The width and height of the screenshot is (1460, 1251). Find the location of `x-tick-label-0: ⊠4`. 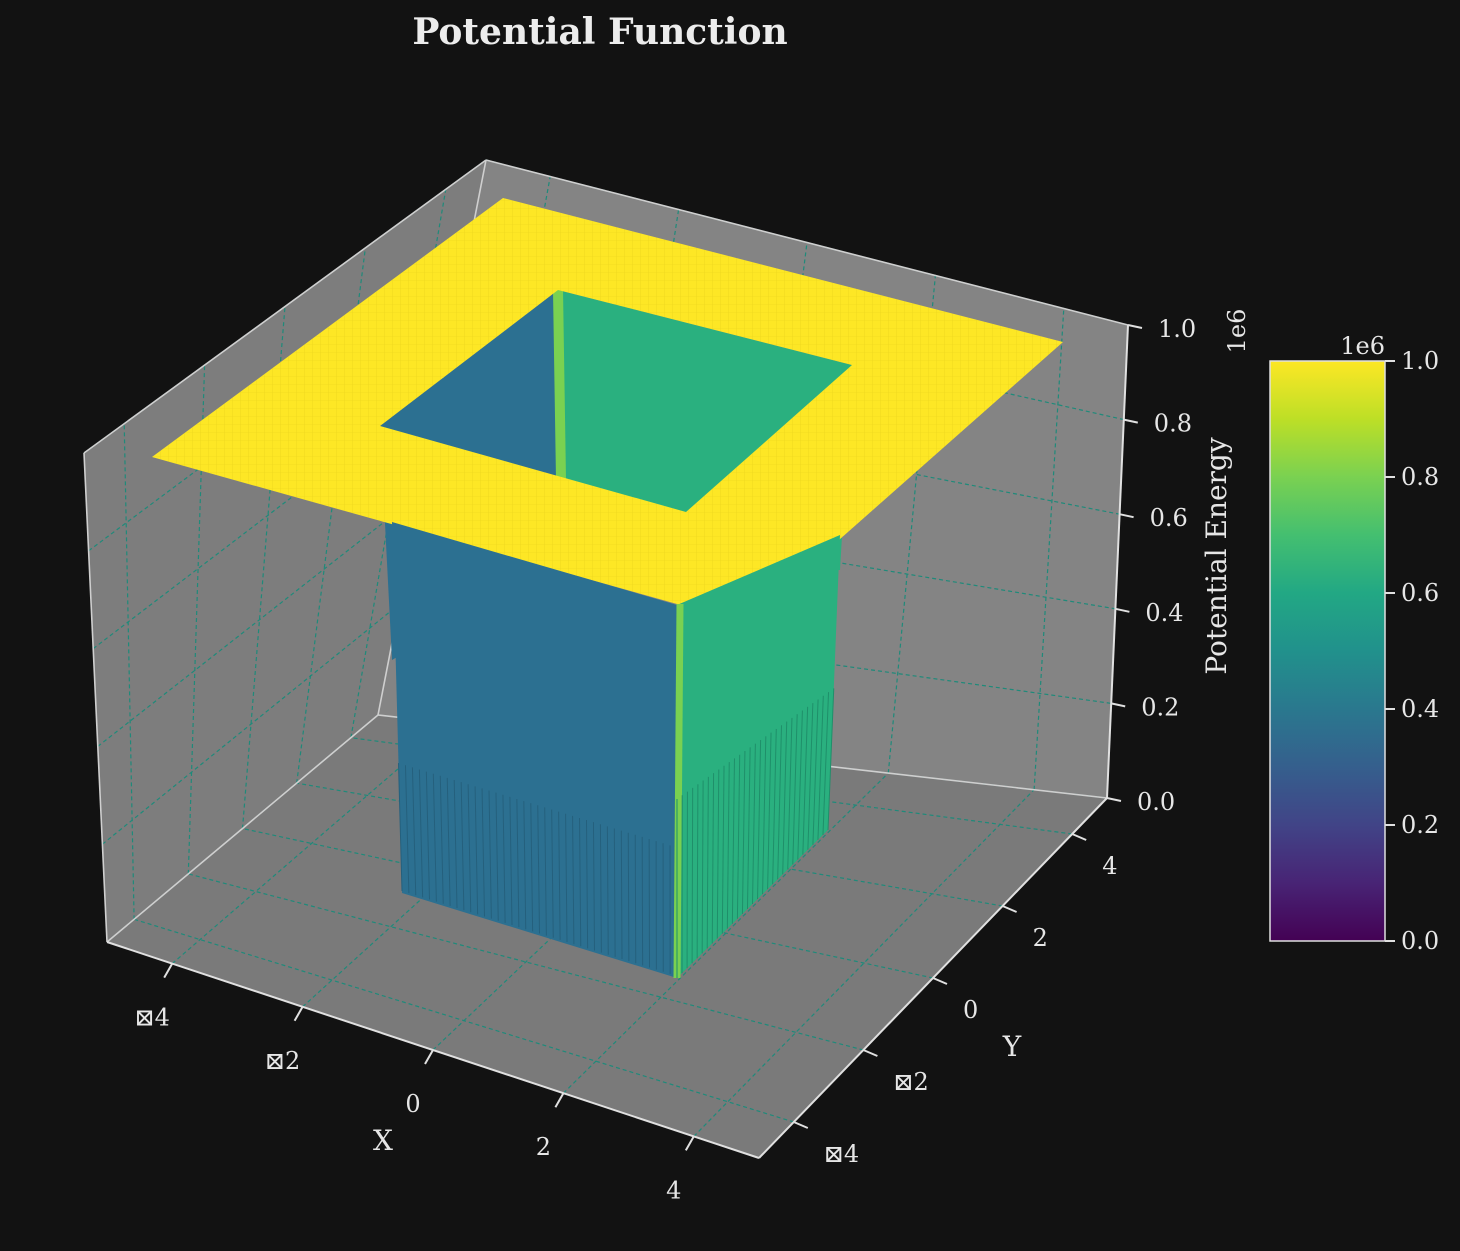

x-tick-label-0: ⊠4 is located at coordinates (152, 1018).